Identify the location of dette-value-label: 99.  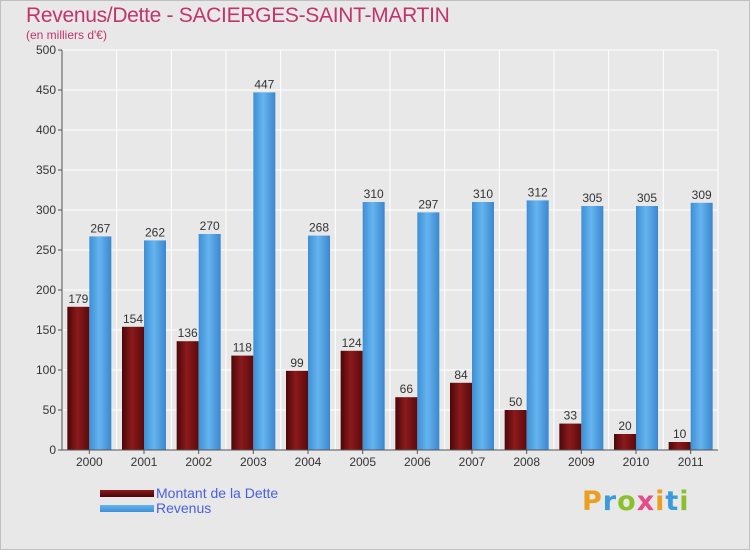
(297, 363).